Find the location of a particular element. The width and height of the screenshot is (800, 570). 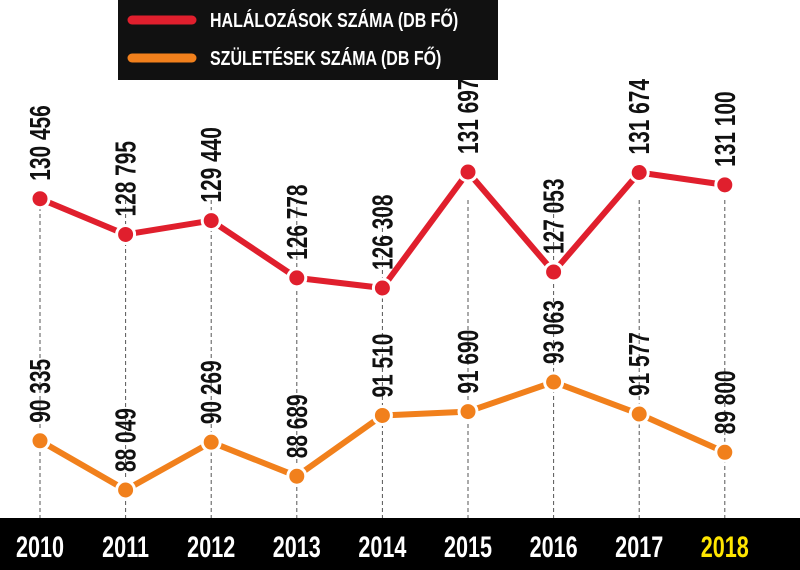

data-label: 130 456 is located at coordinates (41, 142).